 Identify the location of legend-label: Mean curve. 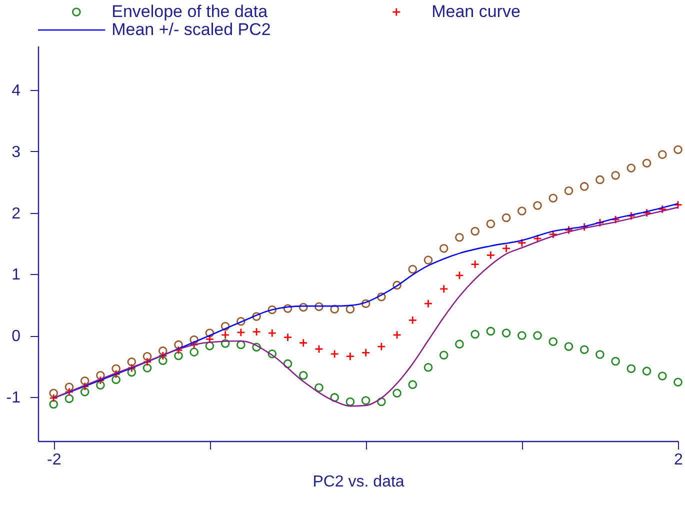
(476, 11).